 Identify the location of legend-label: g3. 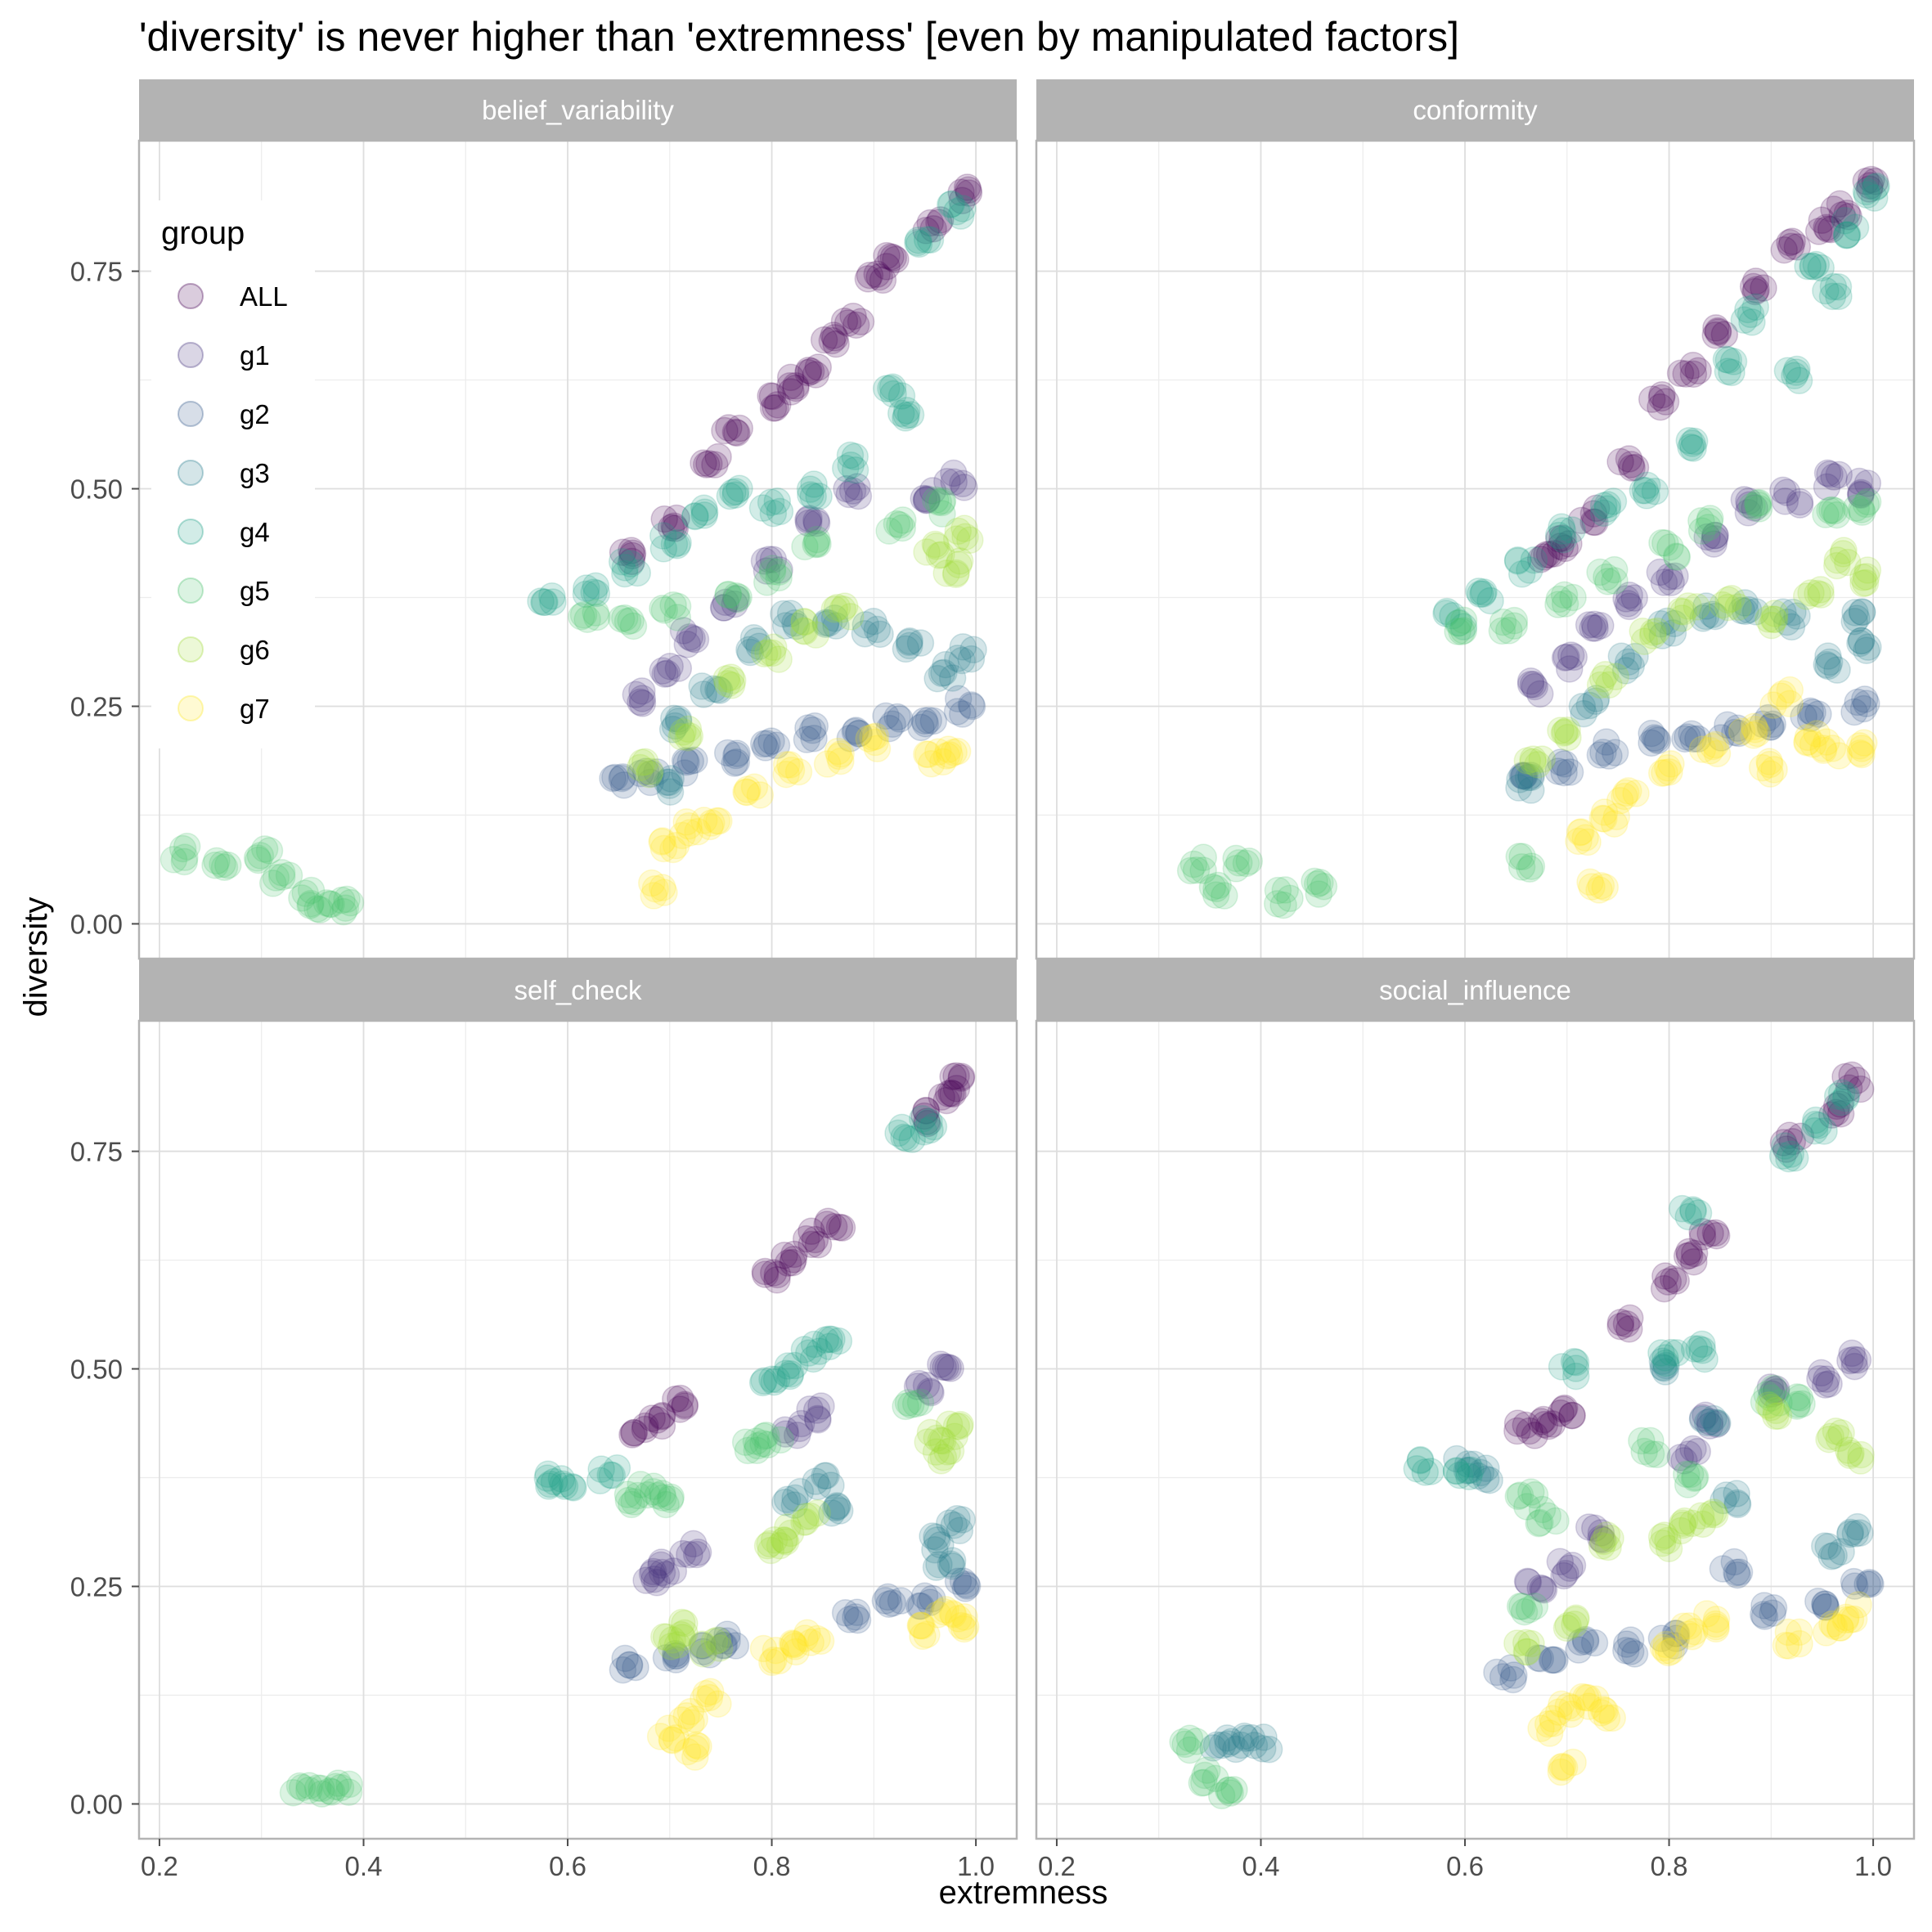
(255, 473).